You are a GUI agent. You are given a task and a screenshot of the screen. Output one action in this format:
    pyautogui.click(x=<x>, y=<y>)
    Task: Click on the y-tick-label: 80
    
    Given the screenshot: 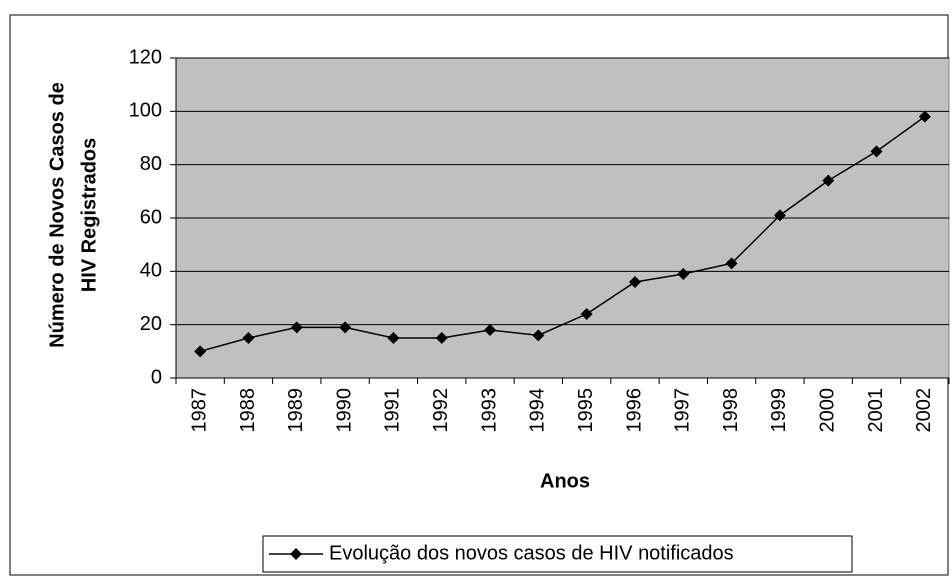 What is the action you would take?
    pyautogui.click(x=151, y=164)
    